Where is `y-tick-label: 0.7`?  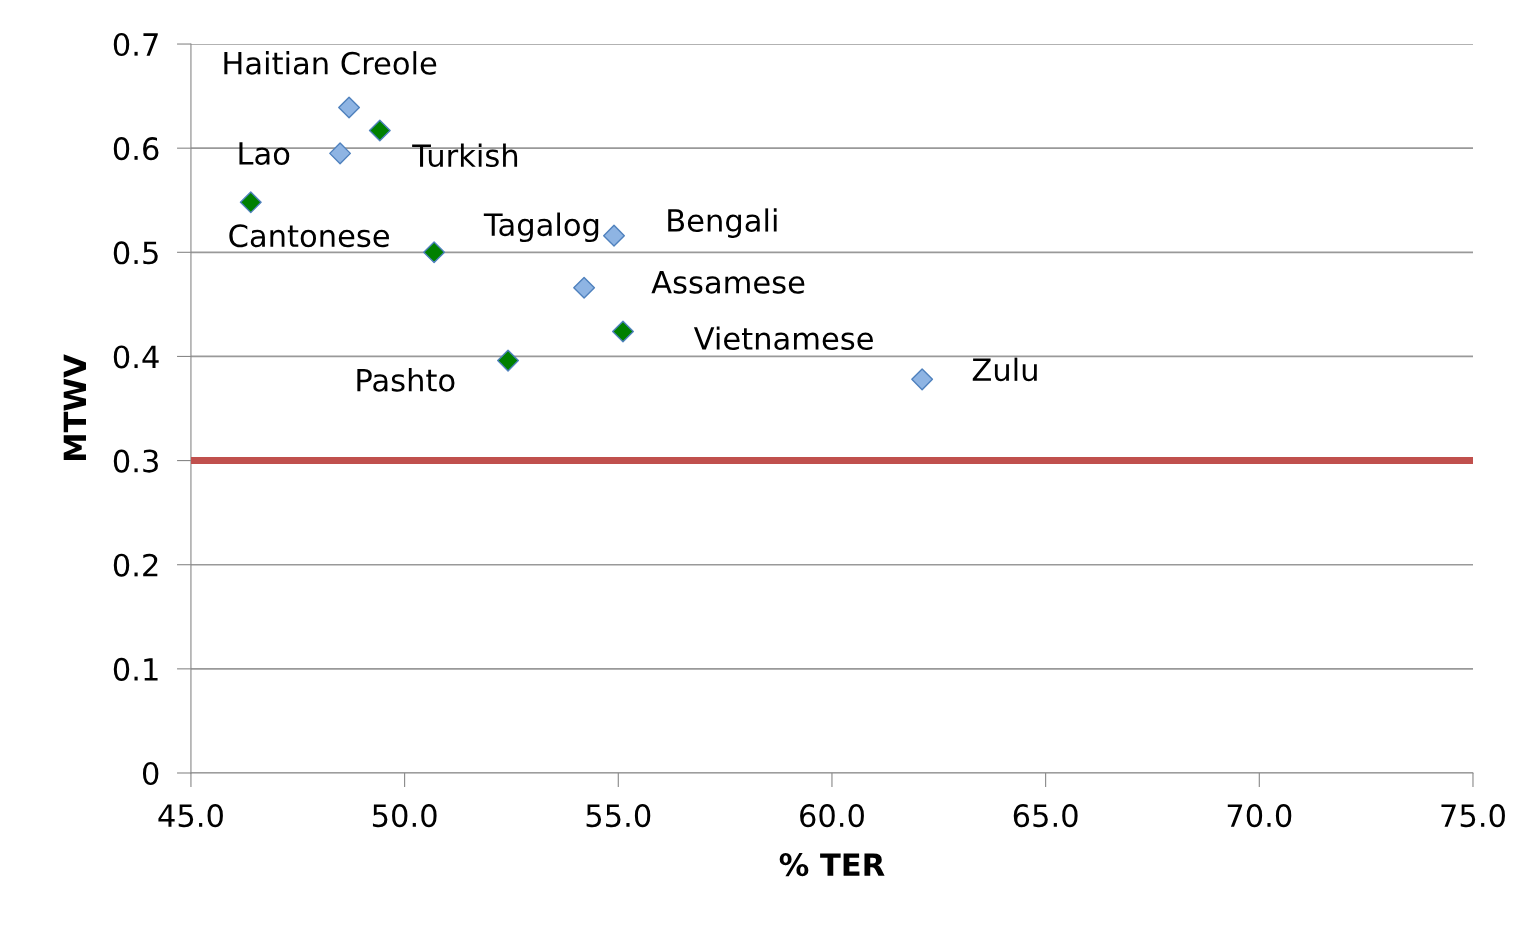 y-tick-label: 0.7 is located at coordinates (135, 44).